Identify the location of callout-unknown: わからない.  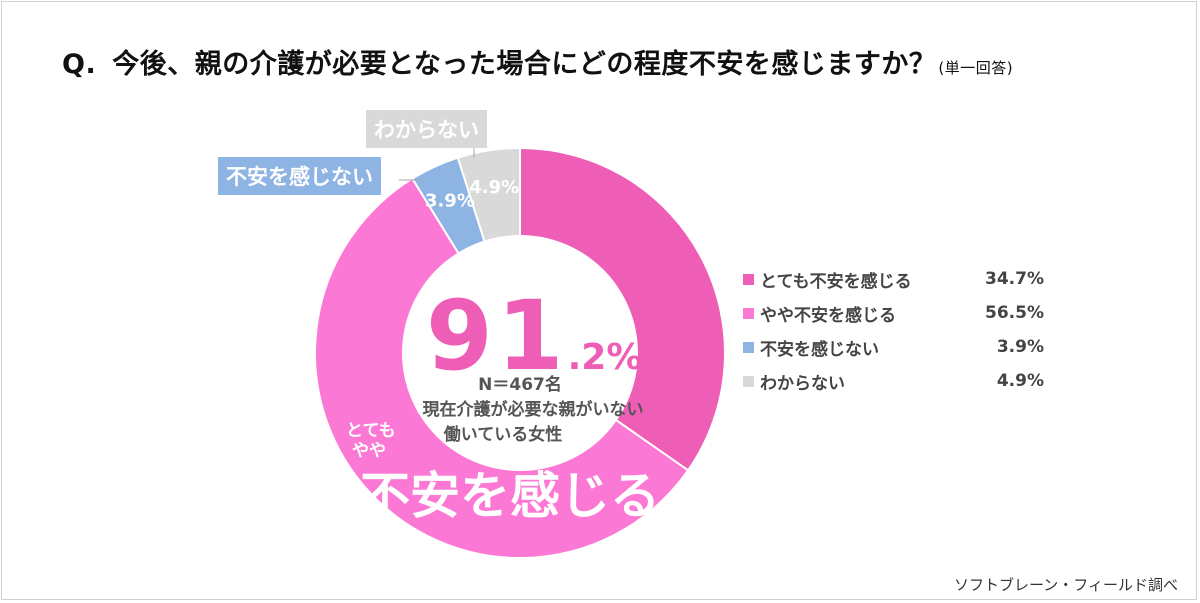
(426, 129).